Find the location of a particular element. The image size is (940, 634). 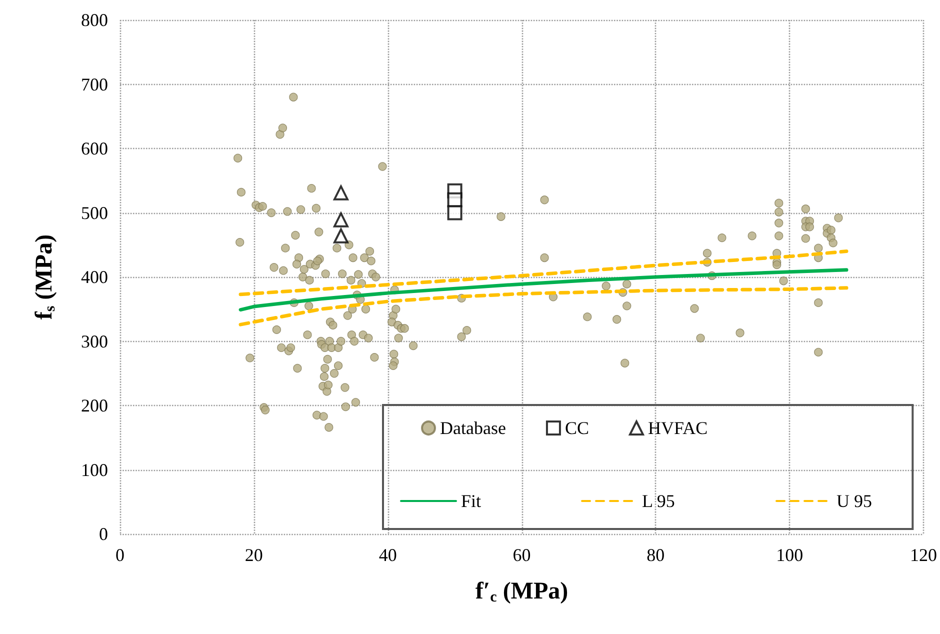

x-tick-label: 80 is located at coordinates (655, 555).